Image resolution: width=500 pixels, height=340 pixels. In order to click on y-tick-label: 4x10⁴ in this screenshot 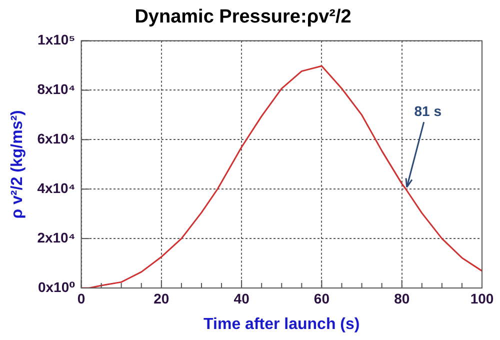, I will do `click(56, 188)`.